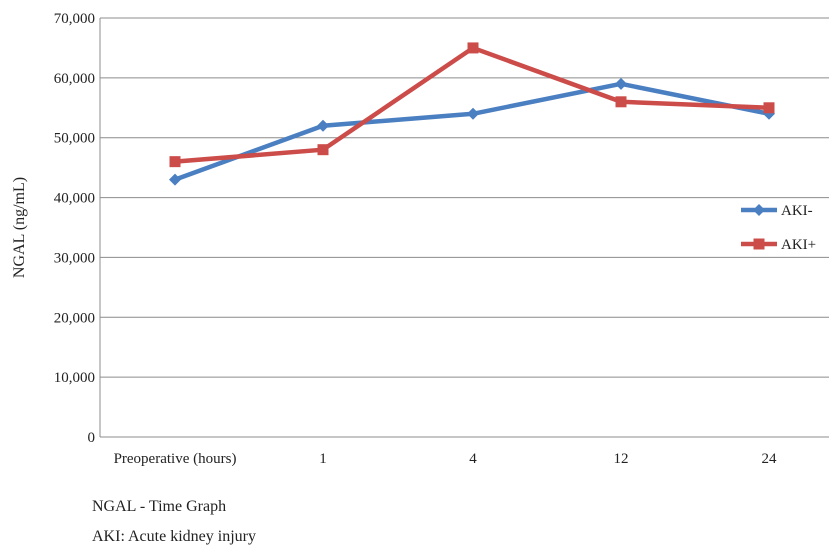 The image size is (833, 554). What do you see at coordinates (74, 378) in the screenshot?
I see `y-tick-label: 10,000` at bounding box center [74, 378].